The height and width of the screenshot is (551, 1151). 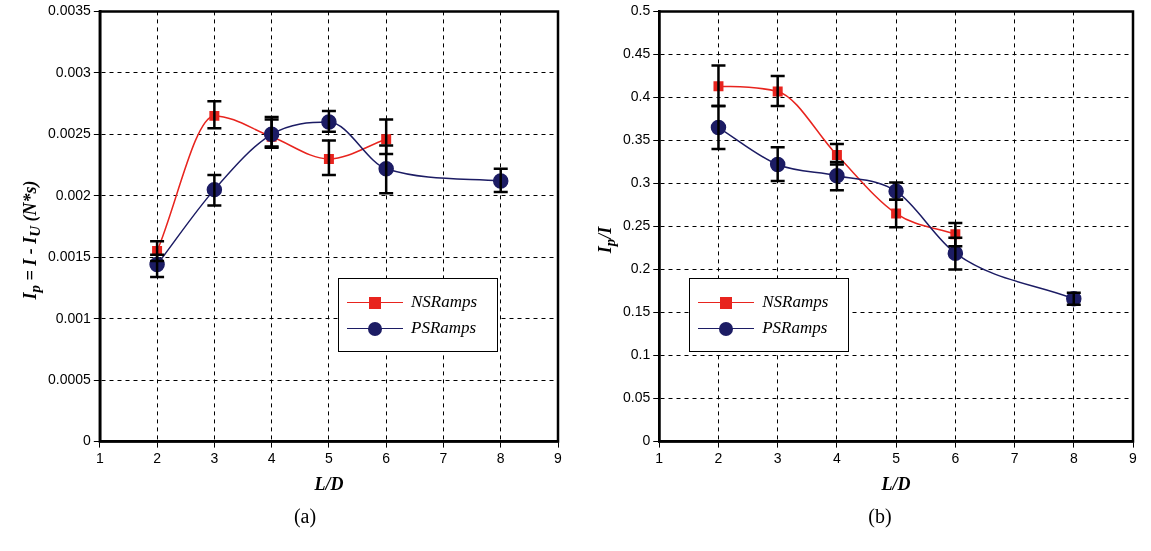 I want to click on y-tick-label: 0.5, so click(x=640, y=10).